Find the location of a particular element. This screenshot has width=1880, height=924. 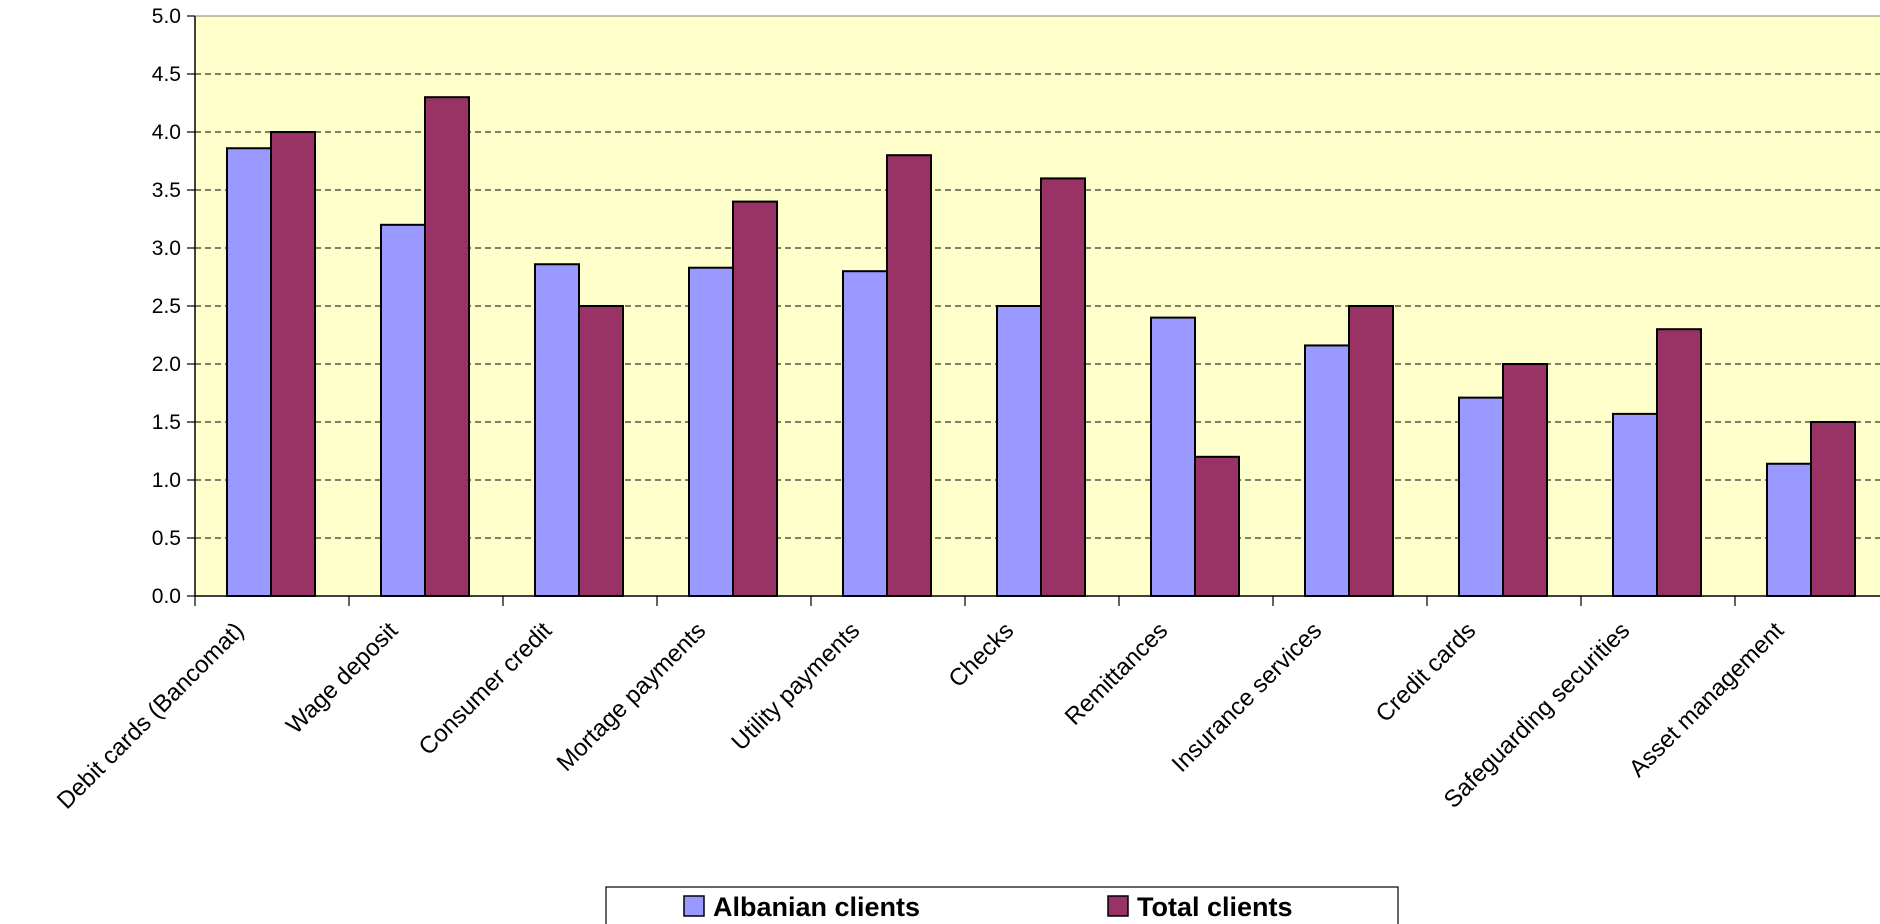

y-tick-label: 1.0 is located at coordinates (166, 480).